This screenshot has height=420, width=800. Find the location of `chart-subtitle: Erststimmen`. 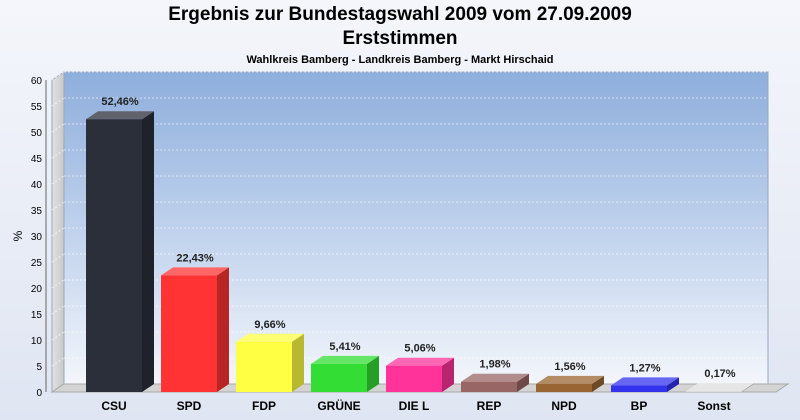

chart-subtitle: Erststimmen is located at coordinates (400, 38).